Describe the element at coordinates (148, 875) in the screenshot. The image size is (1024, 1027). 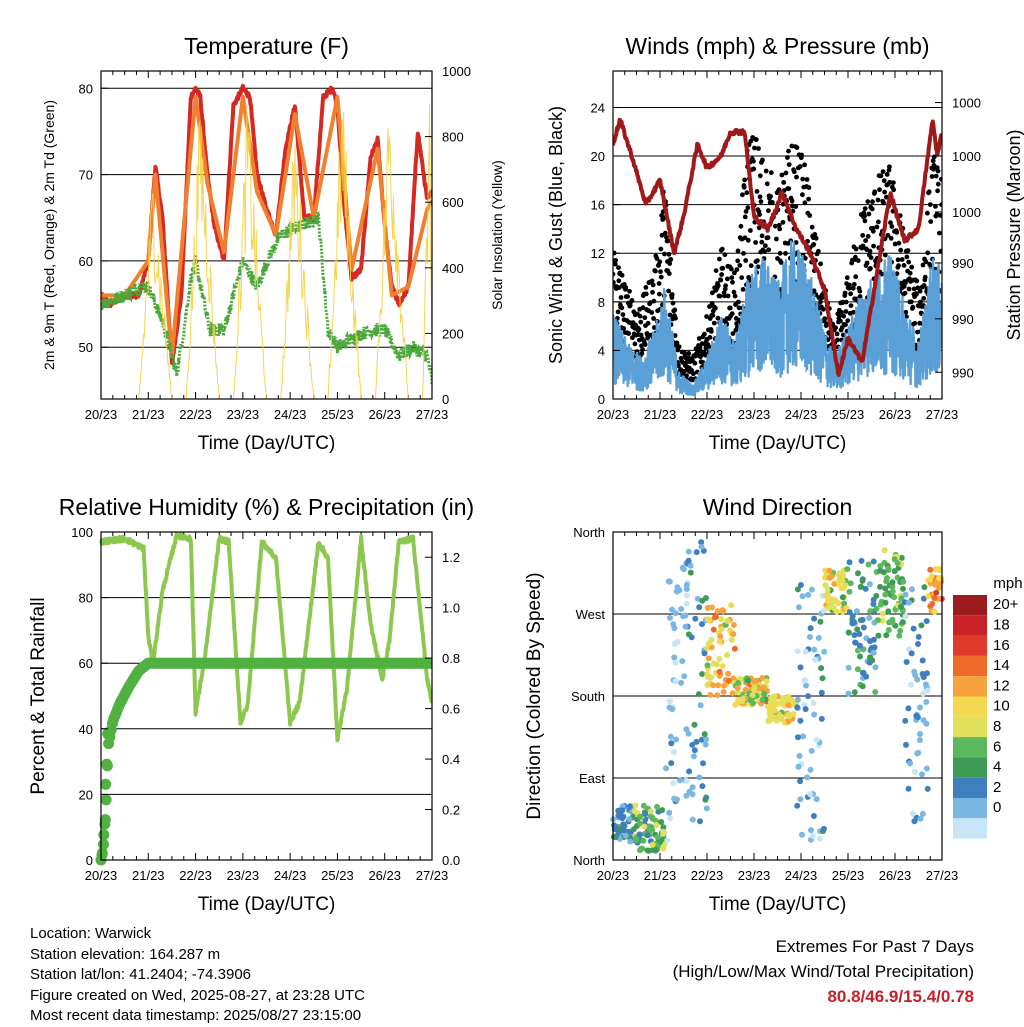
I see `x-tick-label: 21/23` at that location.